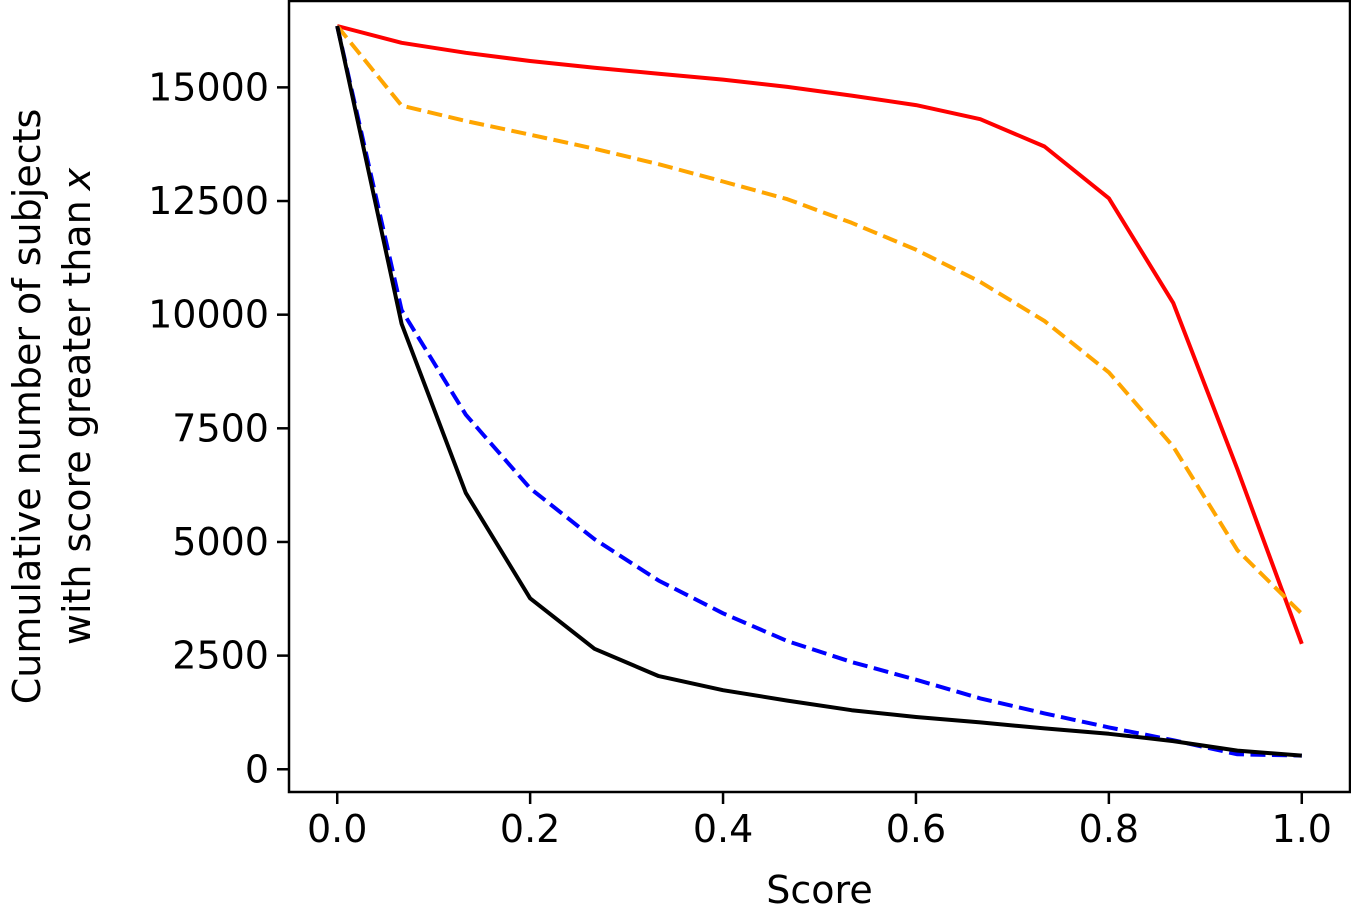  I want to click on y-tick-label: 12500, so click(208, 201).